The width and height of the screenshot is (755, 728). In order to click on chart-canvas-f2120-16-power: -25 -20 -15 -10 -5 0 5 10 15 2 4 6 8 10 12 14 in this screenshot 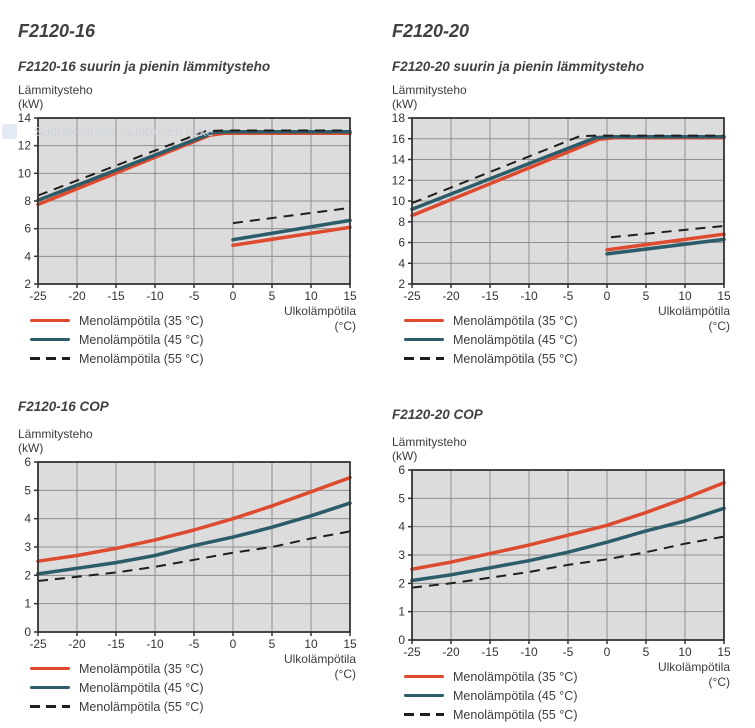, I will do `click(188, 207)`.